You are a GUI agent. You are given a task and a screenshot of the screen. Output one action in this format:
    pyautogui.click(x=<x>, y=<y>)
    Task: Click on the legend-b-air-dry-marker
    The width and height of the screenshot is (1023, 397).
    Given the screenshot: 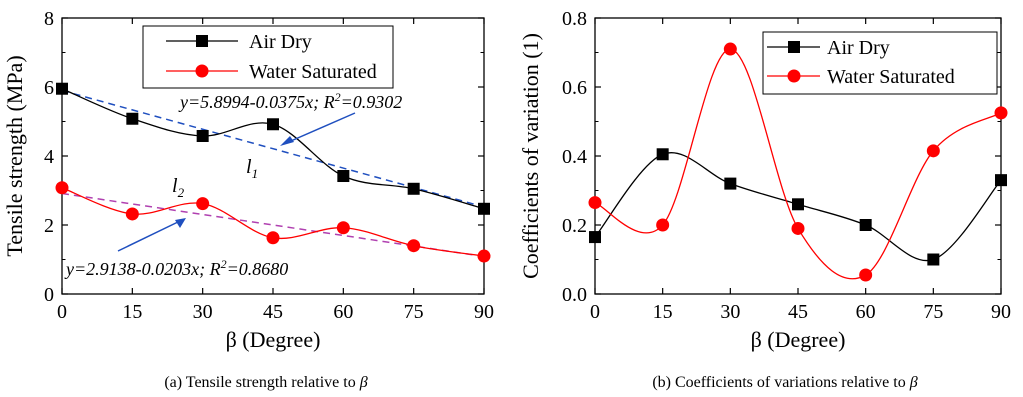 What is the action you would take?
    pyautogui.click(x=794, y=47)
    